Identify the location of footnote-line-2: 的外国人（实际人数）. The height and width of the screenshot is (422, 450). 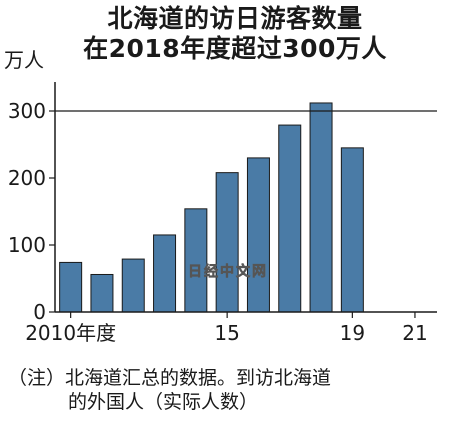
(163, 402).